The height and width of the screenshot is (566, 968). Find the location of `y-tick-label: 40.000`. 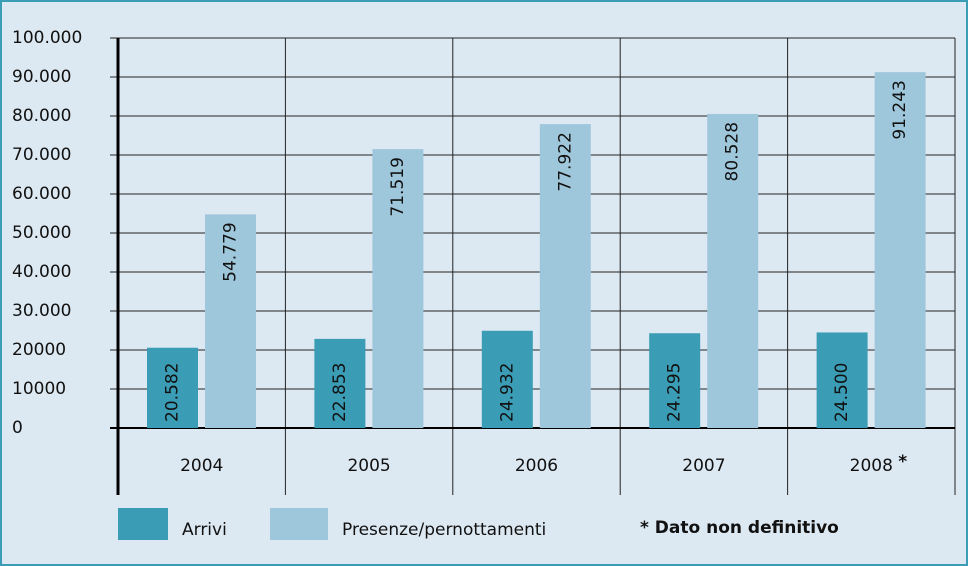

y-tick-label: 40.000 is located at coordinates (41, 272).